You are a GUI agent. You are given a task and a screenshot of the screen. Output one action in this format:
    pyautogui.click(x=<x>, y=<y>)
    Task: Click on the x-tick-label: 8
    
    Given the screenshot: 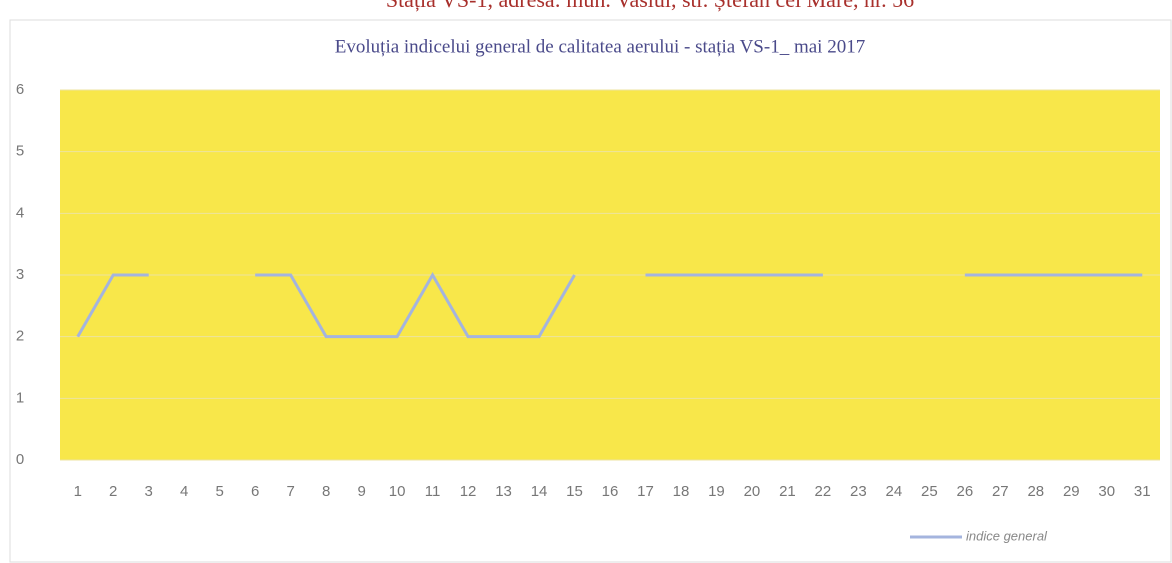 What is the action you would take?
    pyautogui.click(x=326, y=491)
    